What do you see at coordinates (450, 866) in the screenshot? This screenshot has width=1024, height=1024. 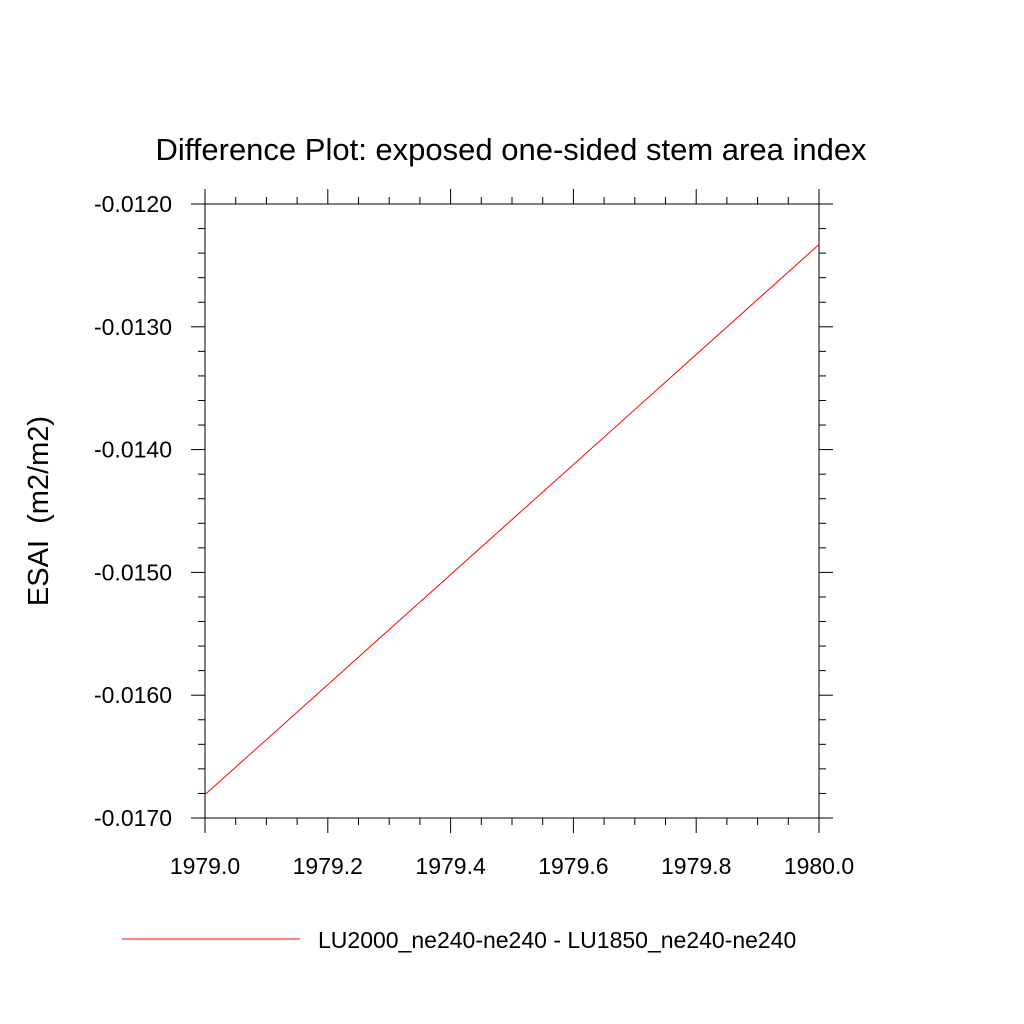 I see `x-tick-label: 1979.4` at bounding box center [450, 866].